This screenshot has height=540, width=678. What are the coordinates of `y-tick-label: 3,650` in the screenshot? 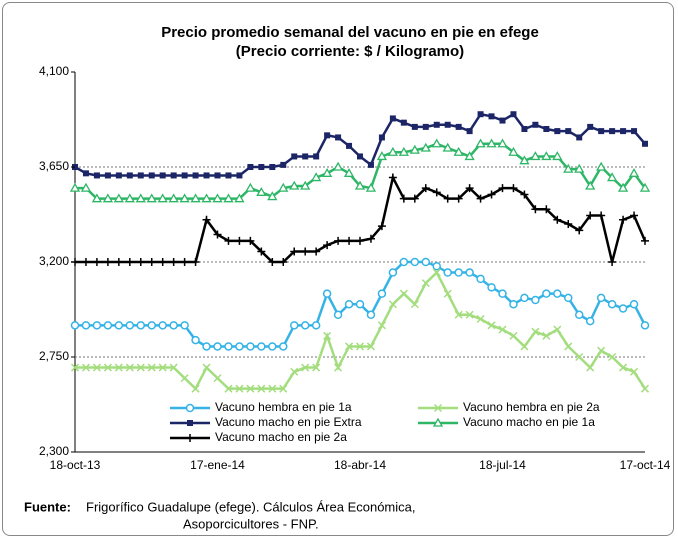 It's located at (54, 166).